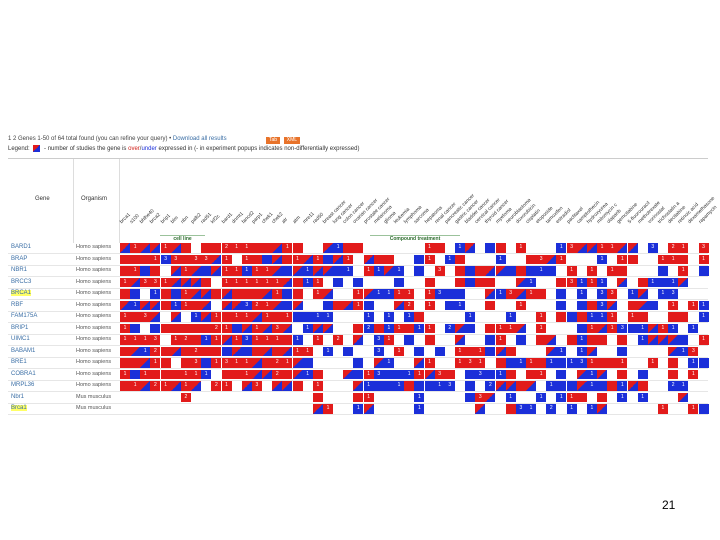 The width and height of the screenshot is (720, 540). I want to click on gene-link: FAM175A, so click(24, 316).